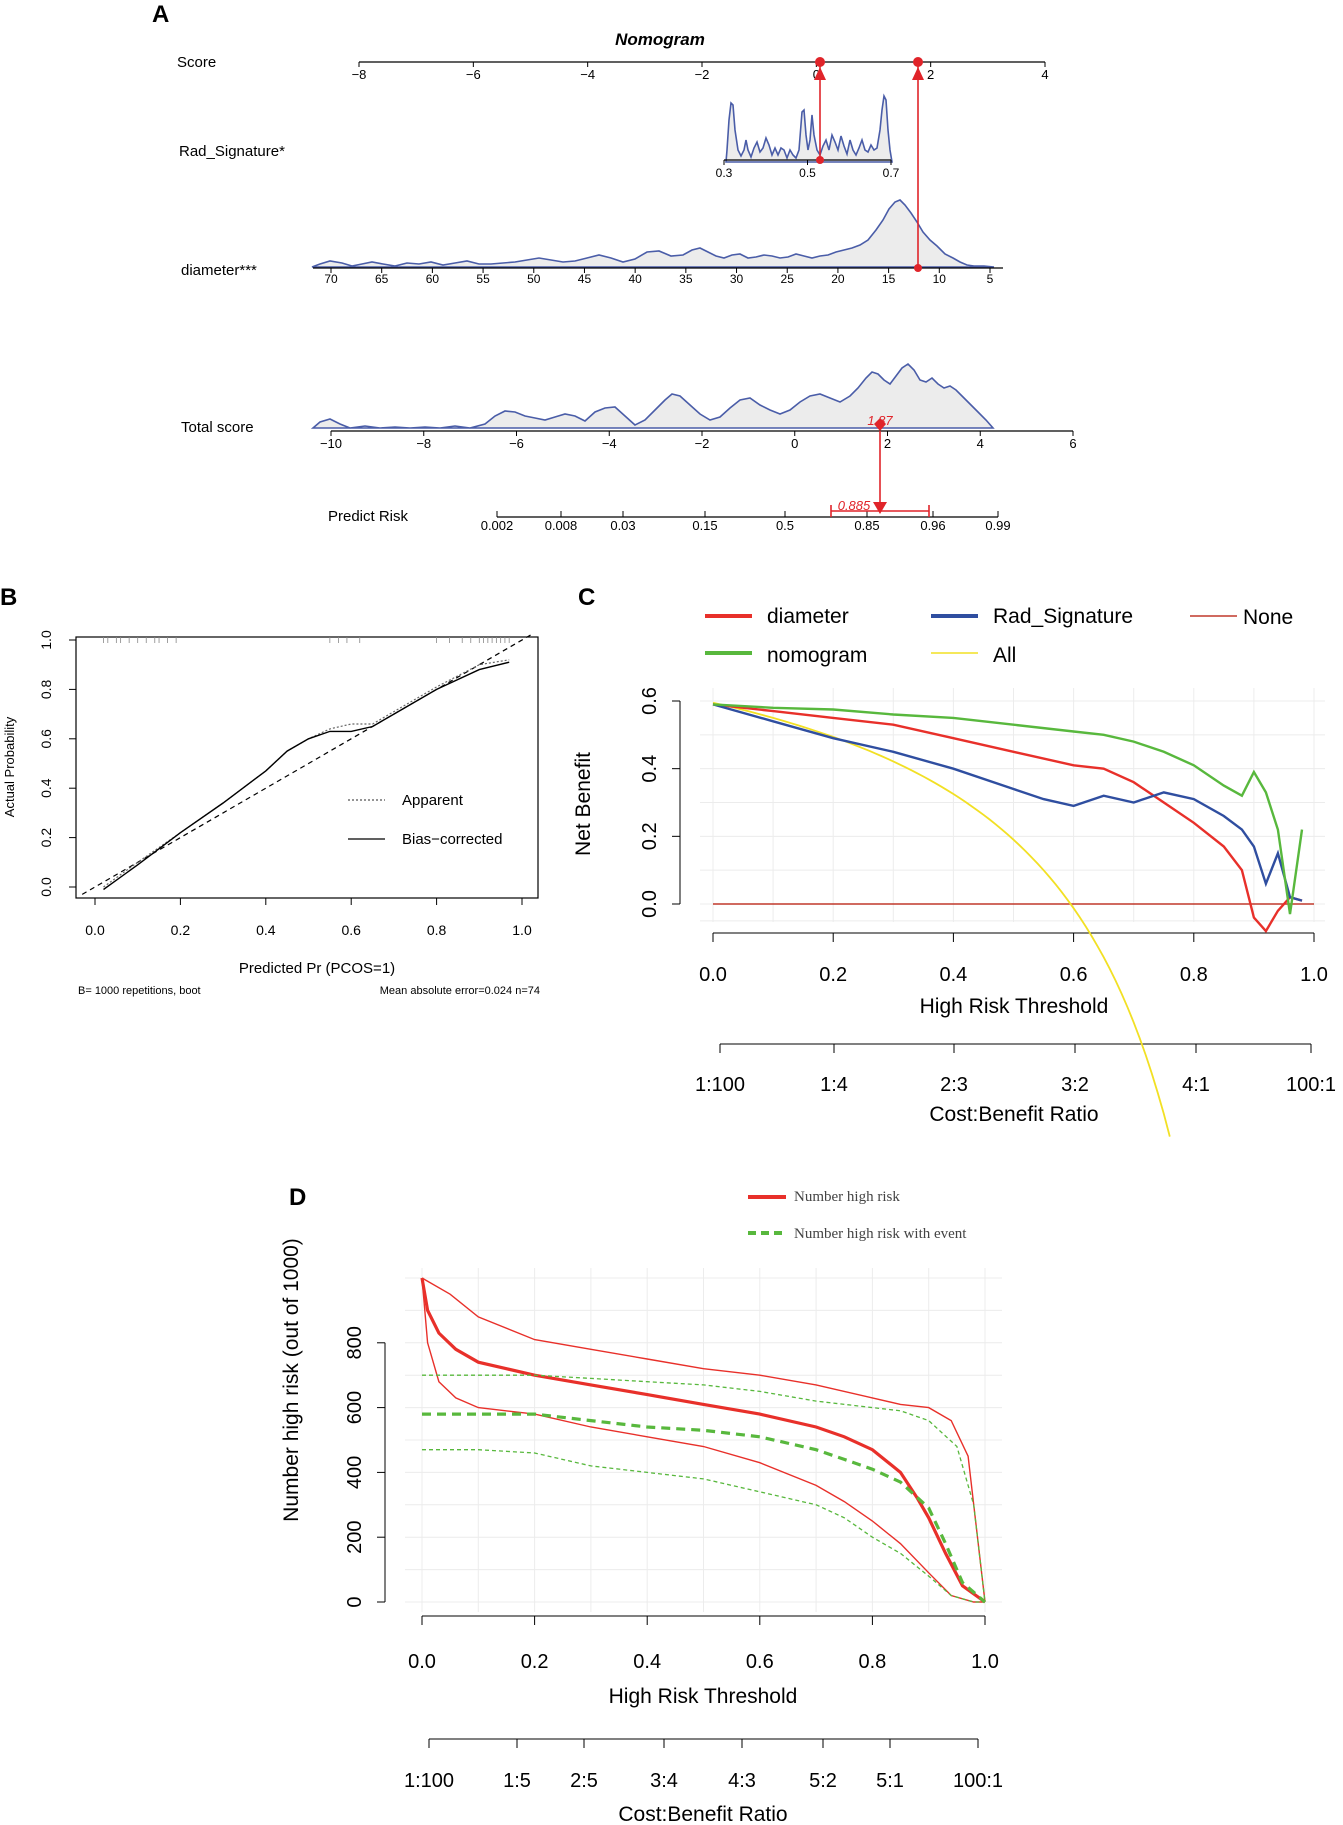 Image resolution: width=1343 pixels, height=1825 pixels. I want to click on risk-tick-label: 0.008, so click(561, 525).